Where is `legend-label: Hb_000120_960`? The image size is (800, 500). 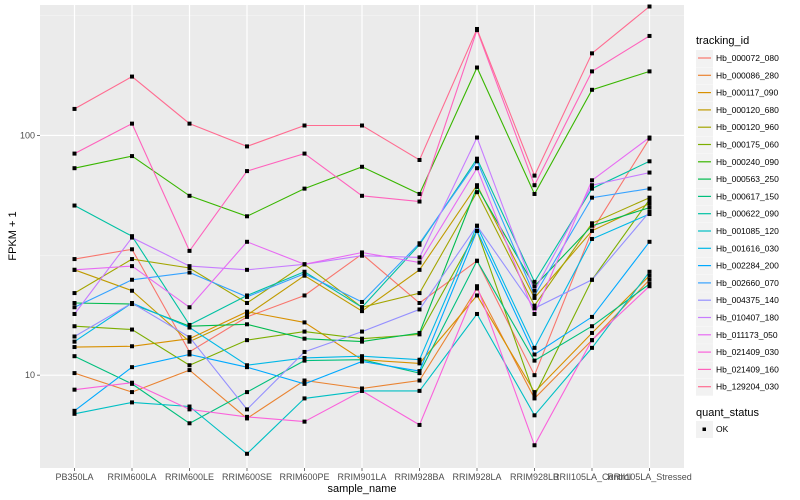 legend-label: Hb_000120_960 is located at coordinates (747, 127).